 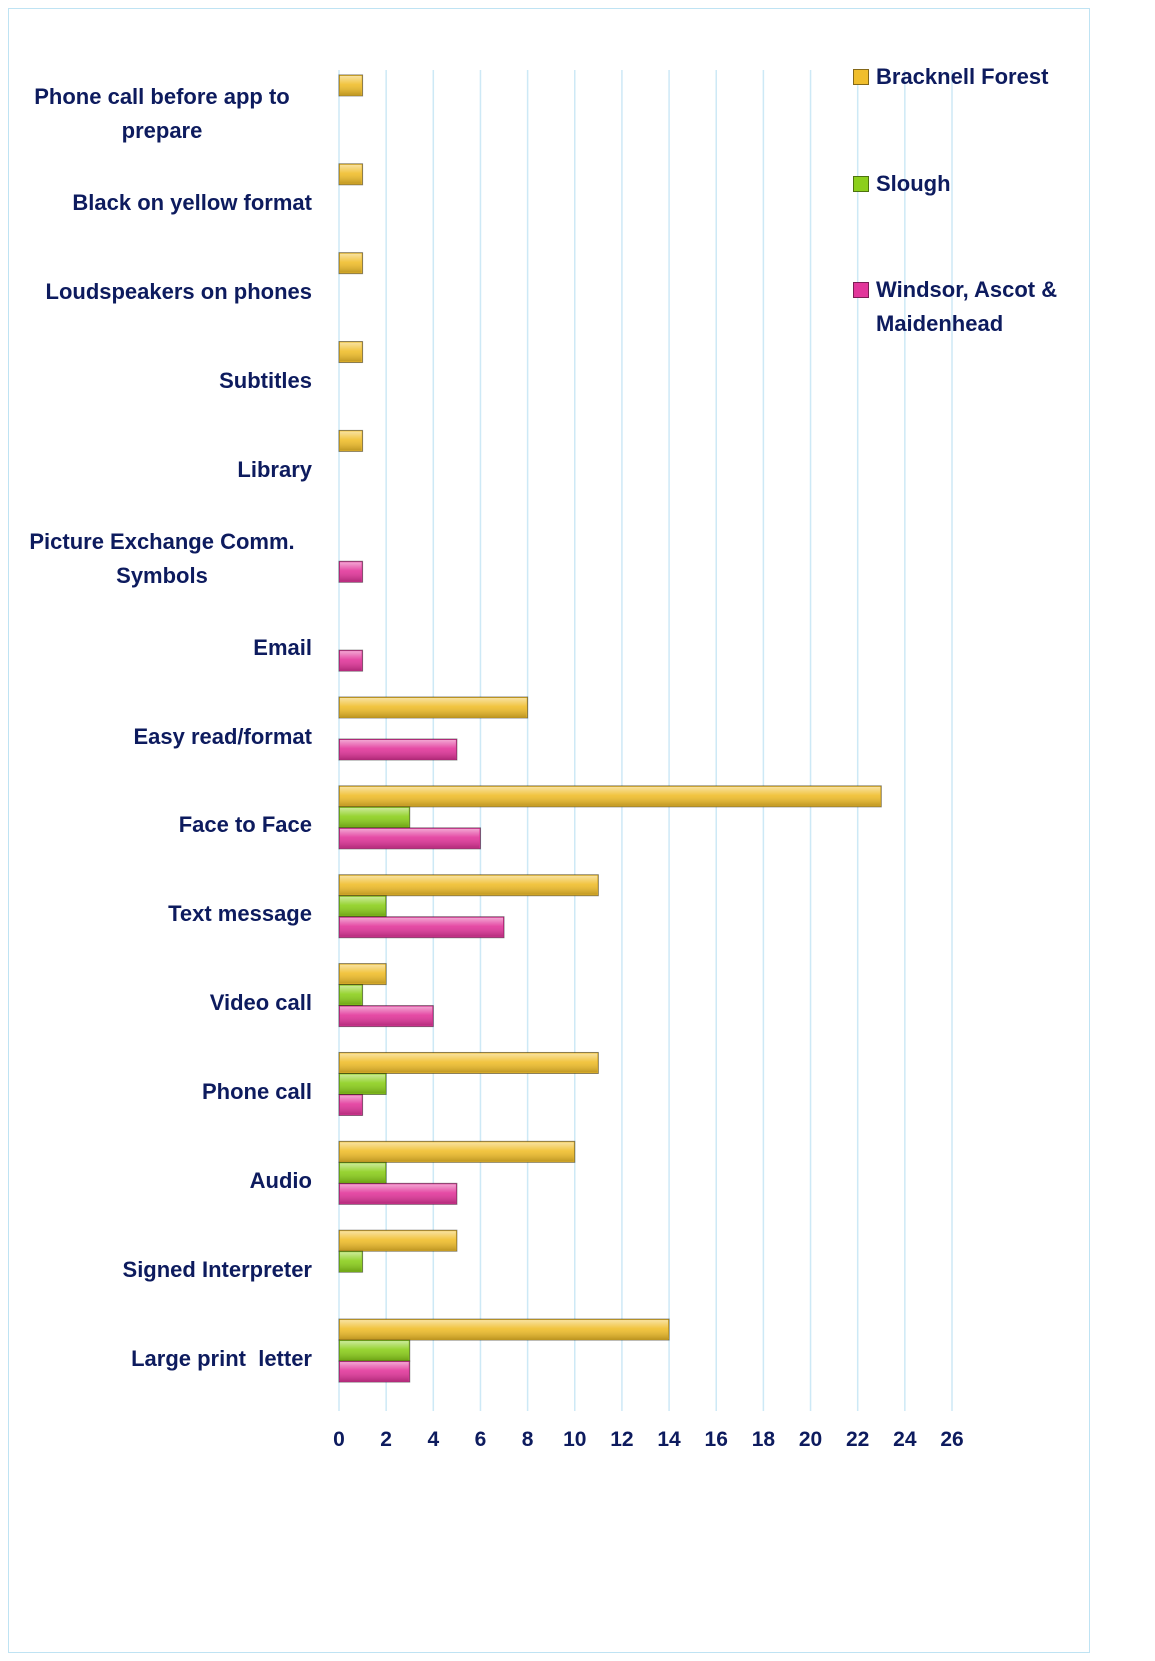 I want to click on x-tick-label: 16, so click(x=716, y=1439).